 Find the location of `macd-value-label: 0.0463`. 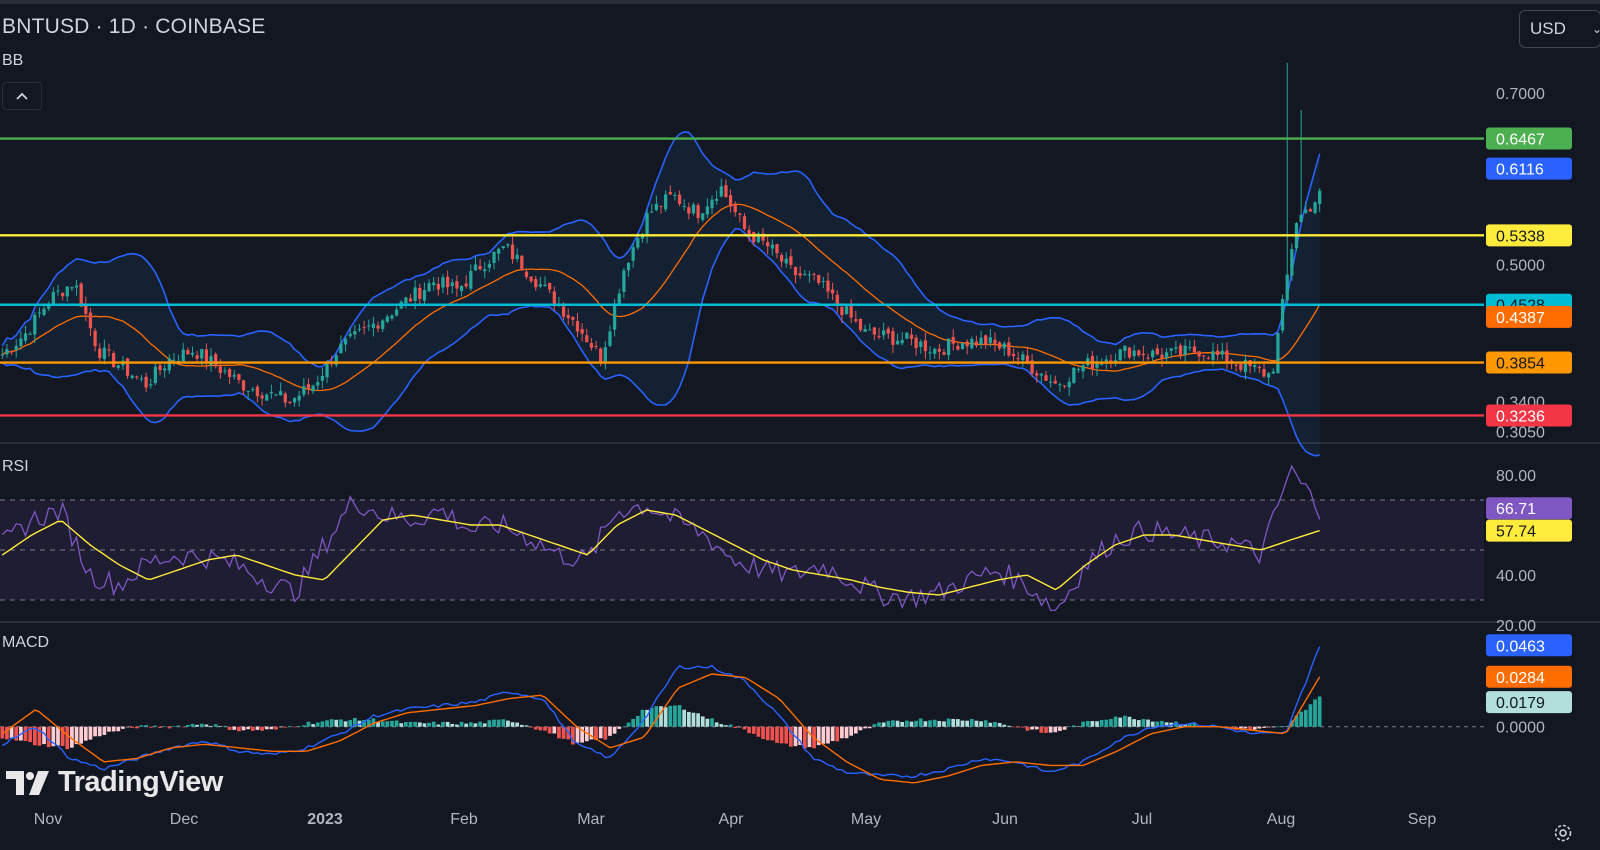

macd-value-label: 0.0463 is located at coordinates (1520, 646).